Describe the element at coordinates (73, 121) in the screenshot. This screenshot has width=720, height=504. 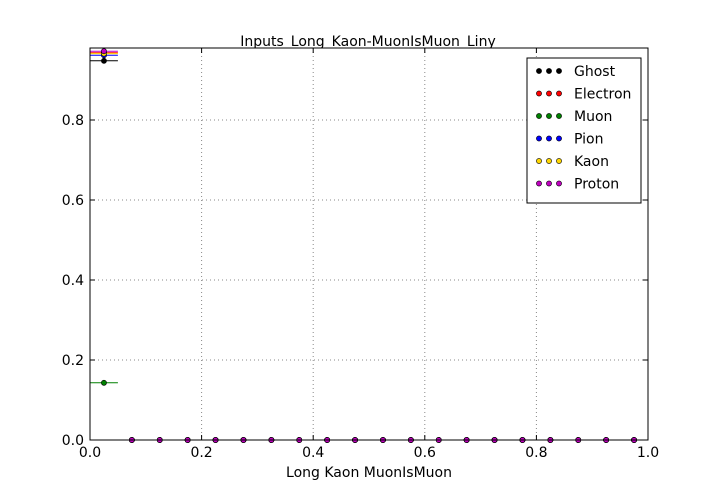
I see `y-tick-label: 0.8` at that location.